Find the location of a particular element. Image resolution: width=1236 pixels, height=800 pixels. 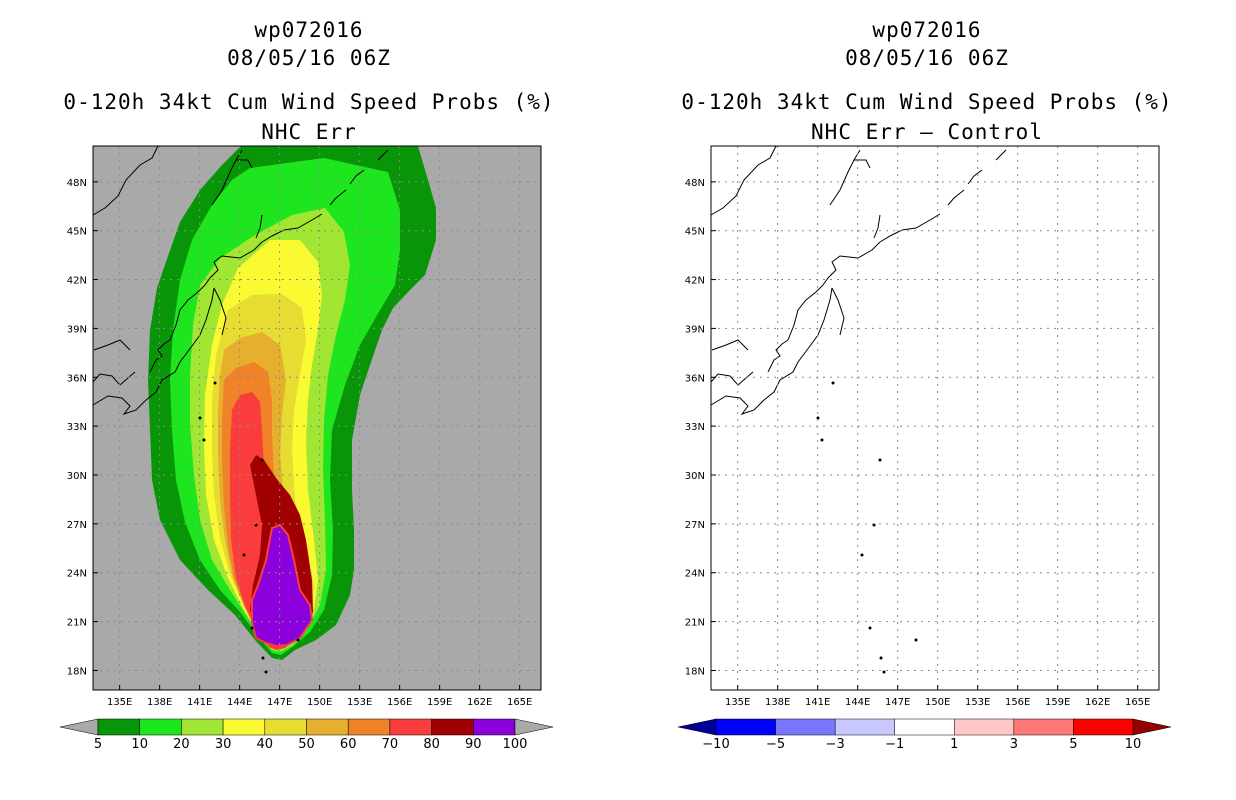

colorbar-label: −10 is located at coordinates (715, 744).